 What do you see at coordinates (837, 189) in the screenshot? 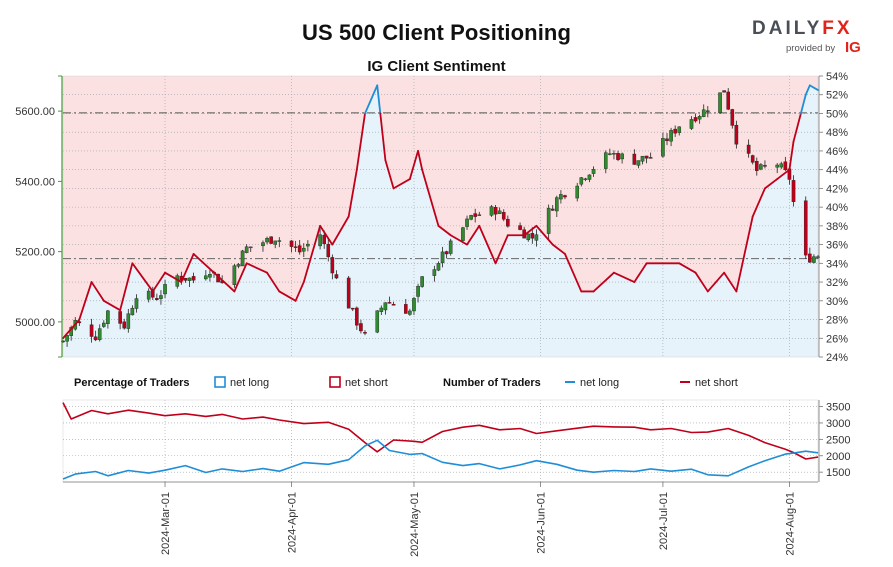
I see `percent-tick-label: 42%` at bounding box center [837, 189].